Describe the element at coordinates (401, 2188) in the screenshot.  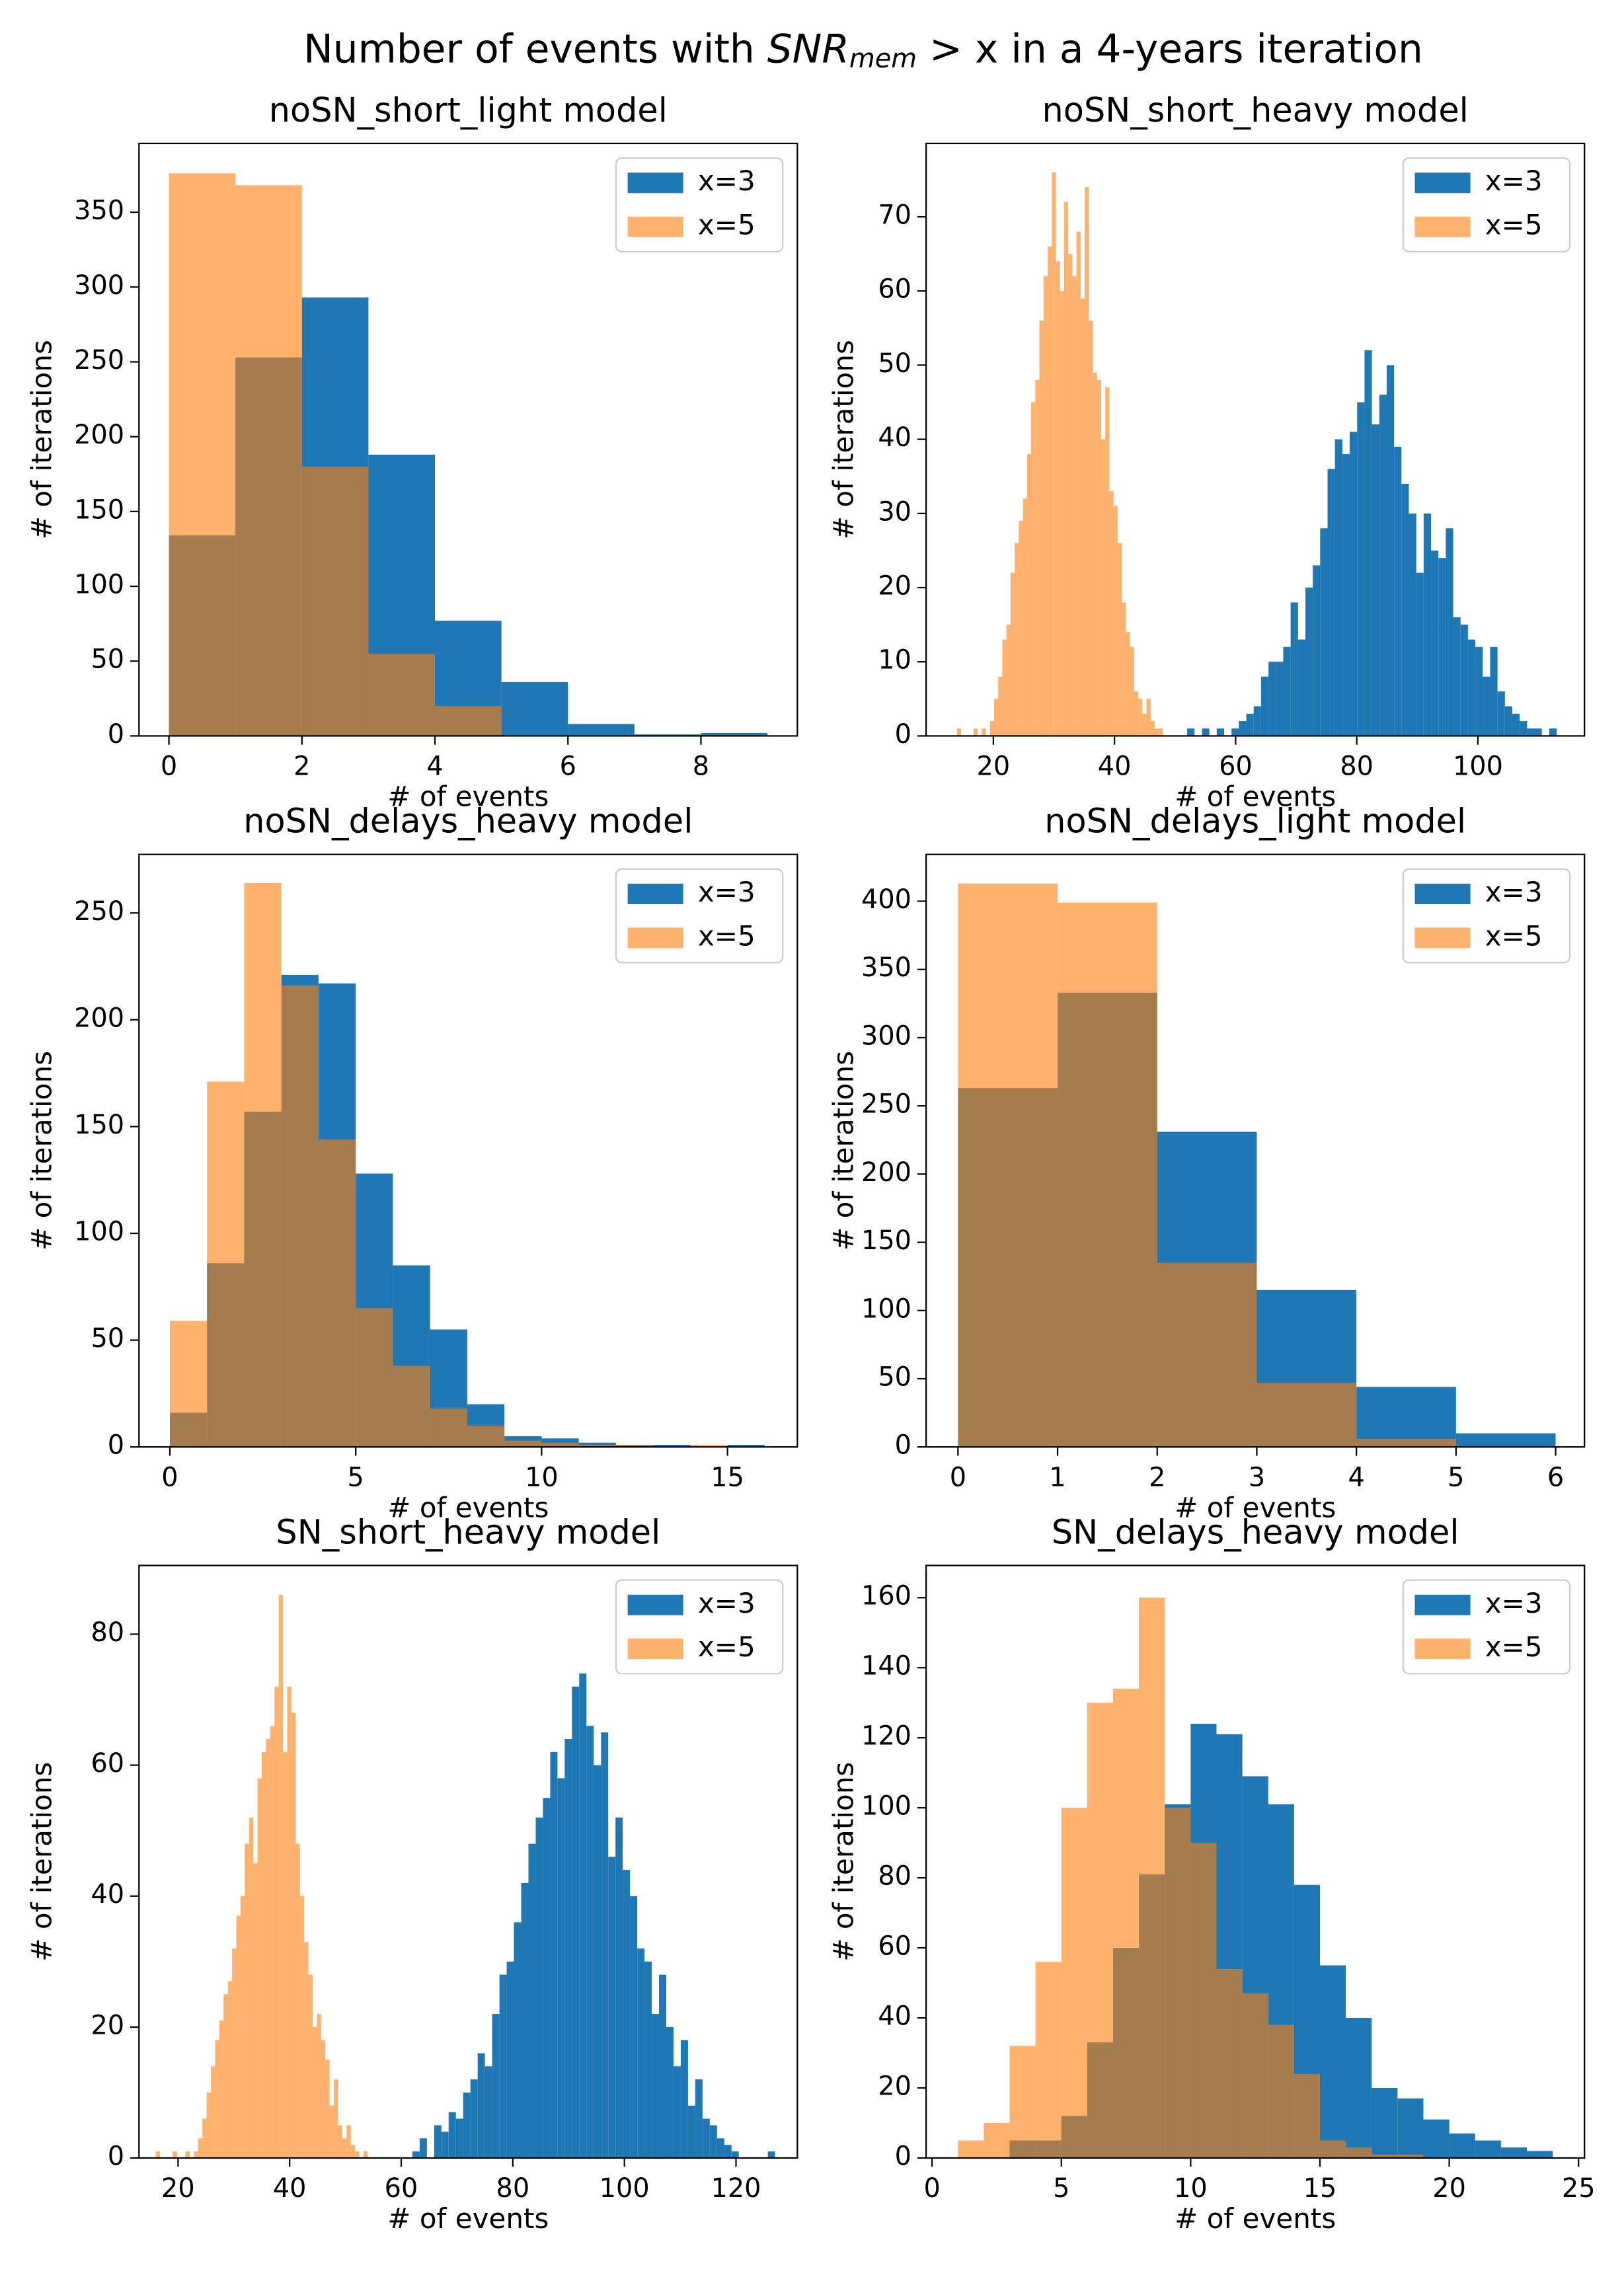
I see `x-tick-label: 60` at that location.